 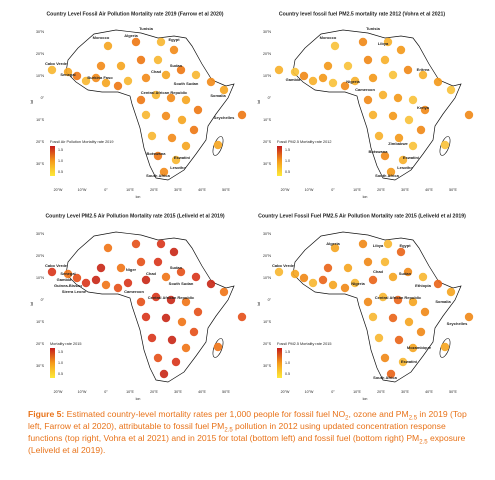 What do you see at coordinates (409, 361) in the screenshot?
I see `country-label: Eswatini` at bounding box center [409, 361].